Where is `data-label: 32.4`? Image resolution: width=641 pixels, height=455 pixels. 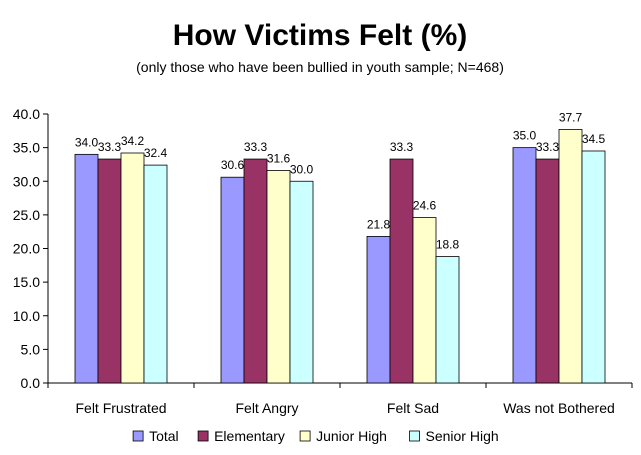
data-label: 32.4 is located at coordinates (156, 153).